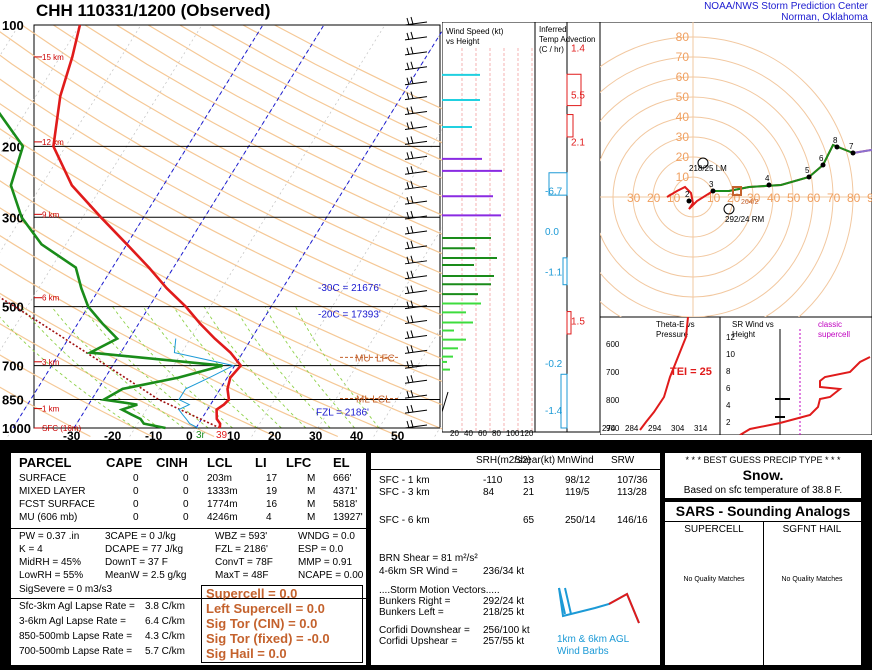 This screenshot has height=670, width=872. Describe the element at coordinates (763, 511) in the screenshot. I see `sars-title: SARS - Sounding Analogs` at that location.